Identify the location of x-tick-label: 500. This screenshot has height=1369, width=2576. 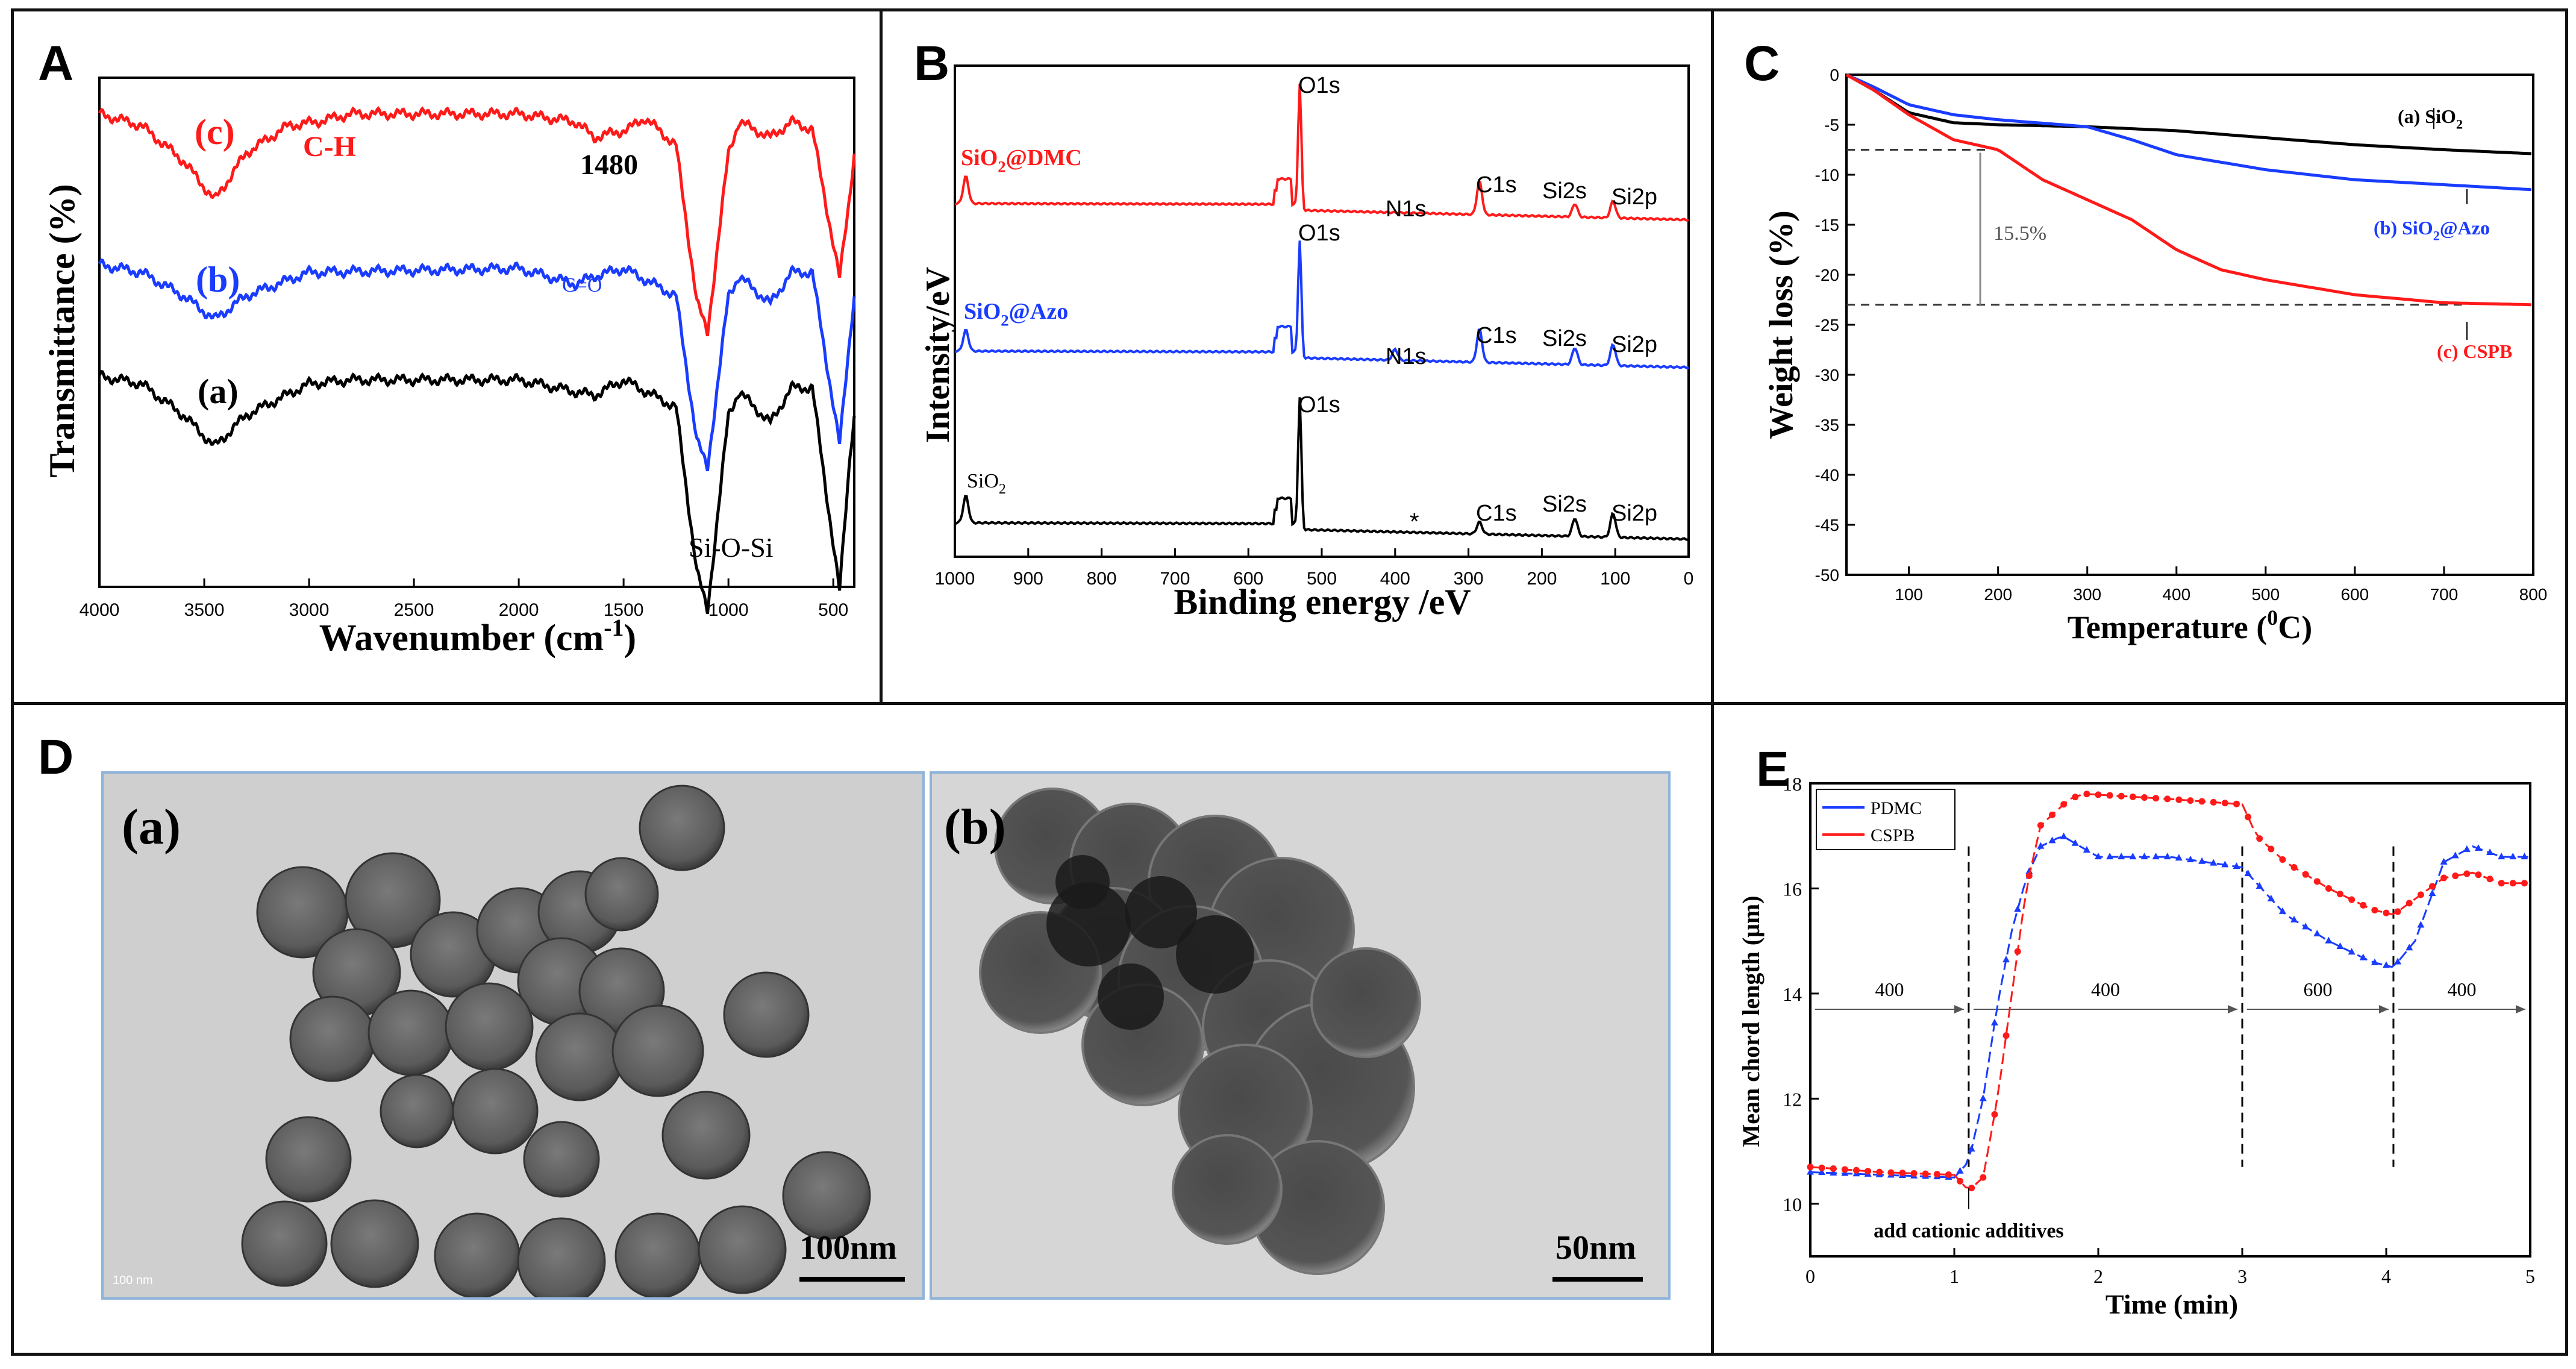
(1322, 579).